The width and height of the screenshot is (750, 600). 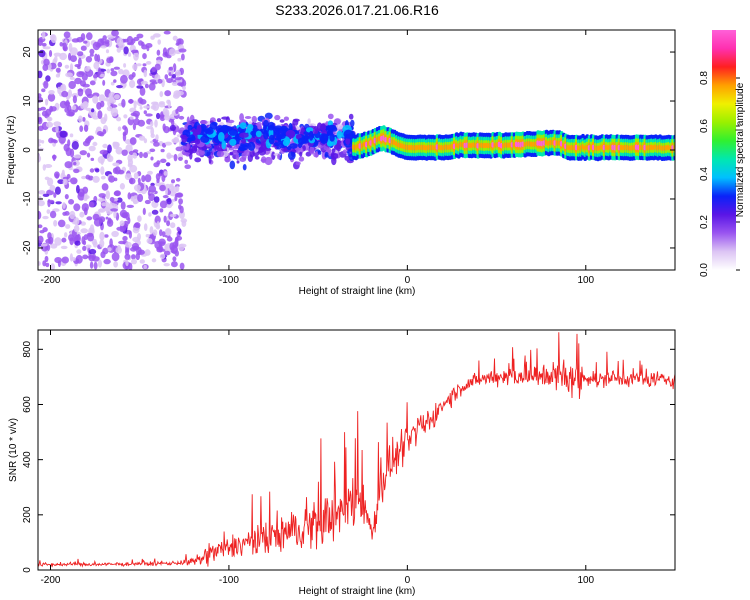 I want to click on spectrogram-x-tick-label: -100, so click(x=229, y=280).